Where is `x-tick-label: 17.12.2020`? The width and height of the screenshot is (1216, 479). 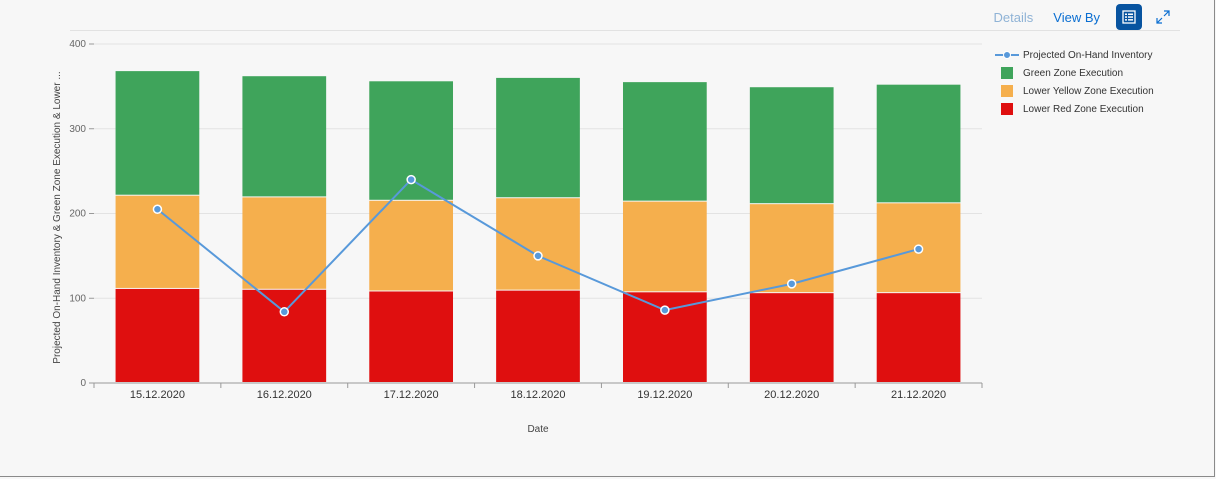
x-tick-label: 17.12.2020 is located at coordinates (411, 395).